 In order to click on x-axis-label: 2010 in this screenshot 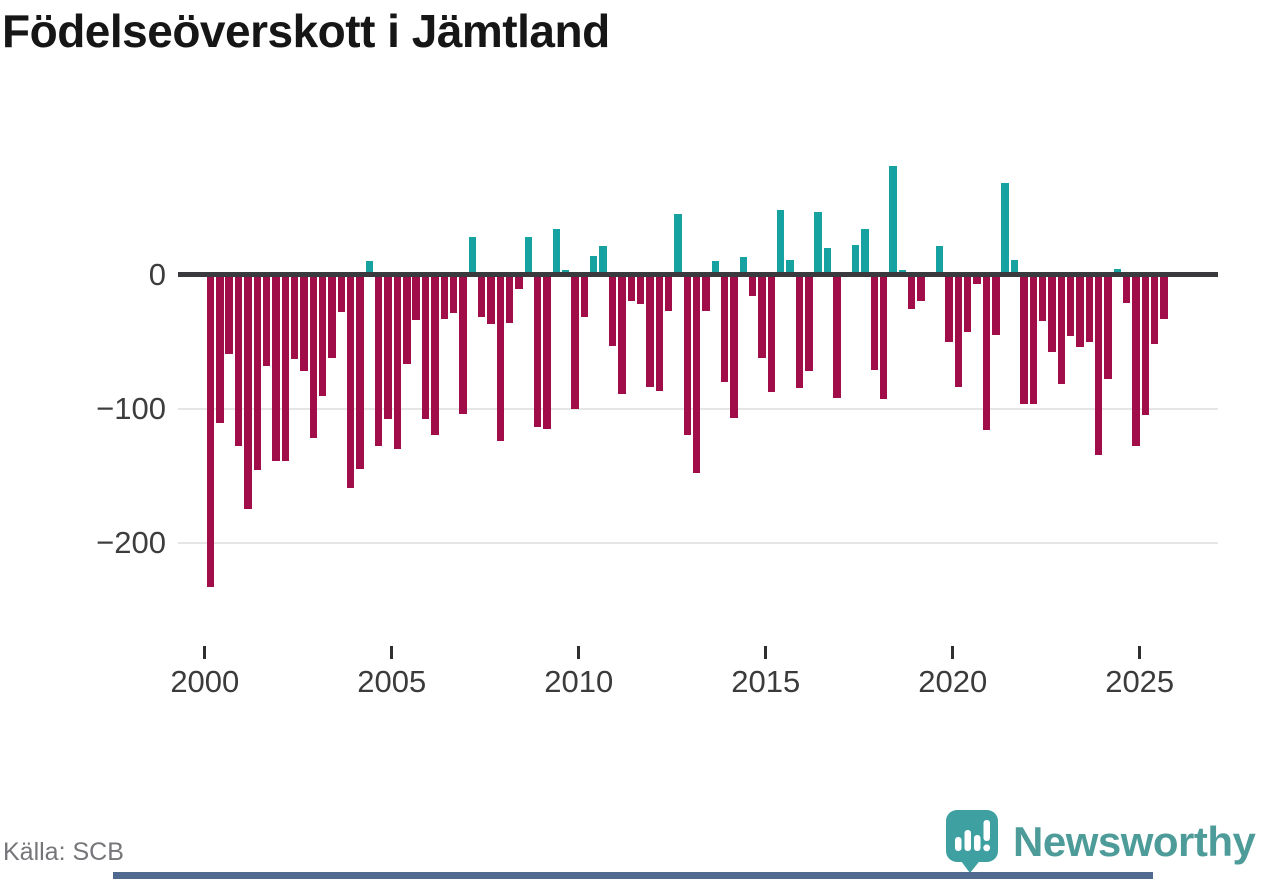, I will do `click(579, 681)`.